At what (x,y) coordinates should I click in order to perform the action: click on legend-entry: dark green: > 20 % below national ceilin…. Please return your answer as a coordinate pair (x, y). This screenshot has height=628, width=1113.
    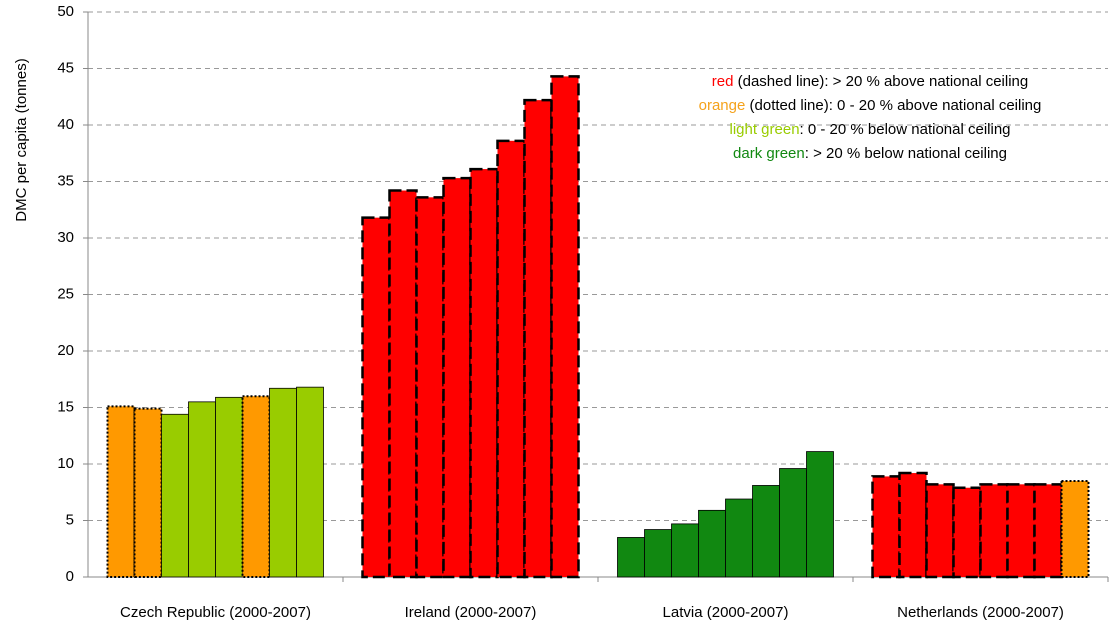
    Looking at the image, I should click on (870, 153).